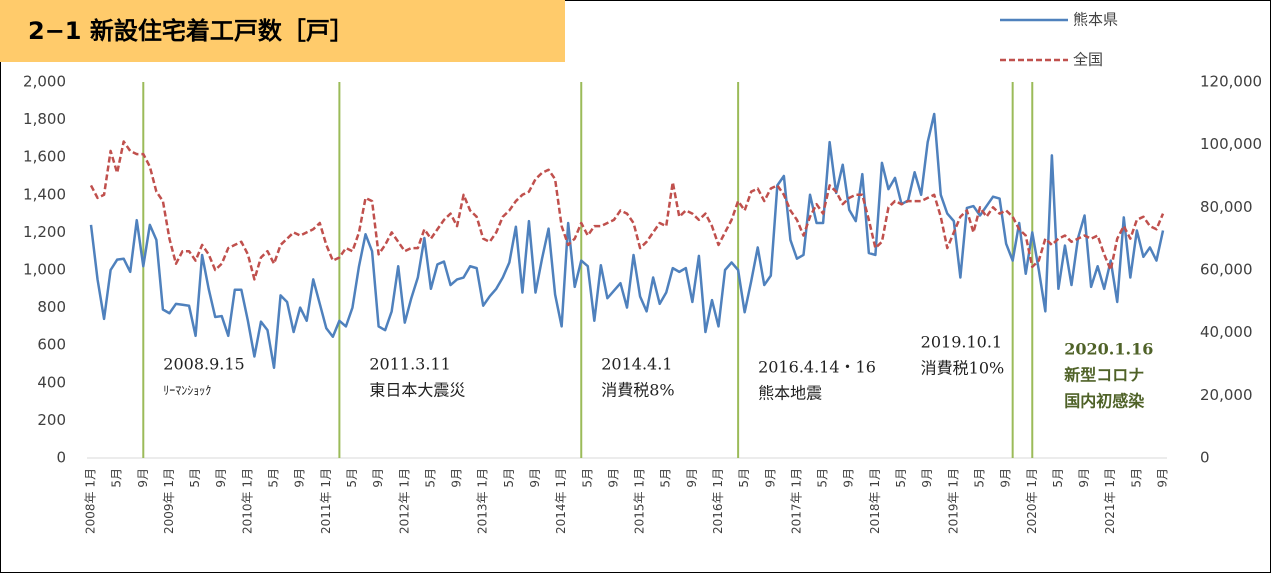 This screenshot has height=573, width=1271. What do you see at coordinates (1088, 60) in the screenshot?
I see `legend-label: 全国` at bounding box center [1088, 60].